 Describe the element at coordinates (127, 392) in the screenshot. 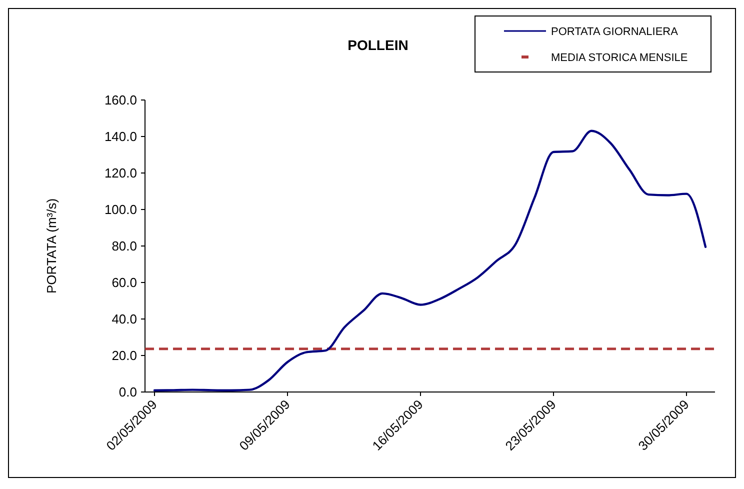

I see `y-tick-label: 0.0` at that location.